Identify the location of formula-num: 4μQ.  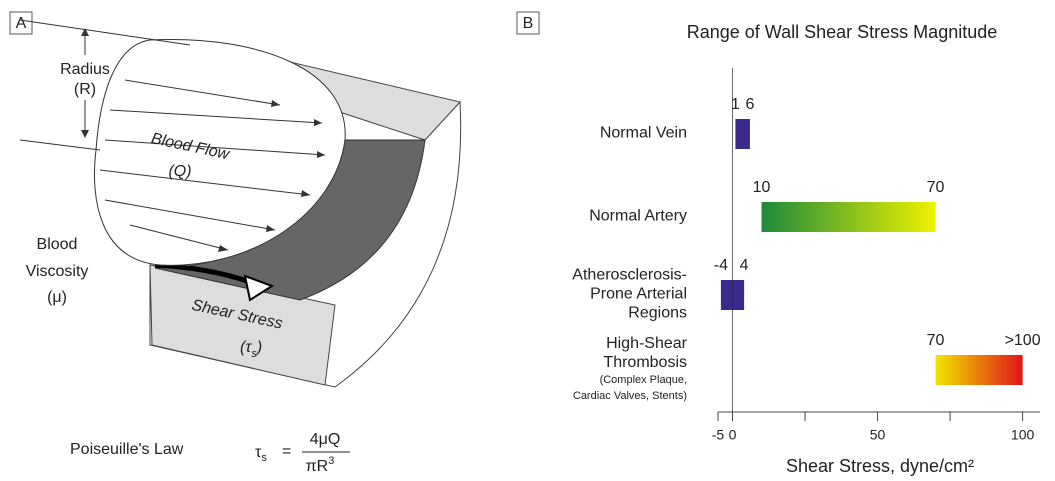
(325, 439).